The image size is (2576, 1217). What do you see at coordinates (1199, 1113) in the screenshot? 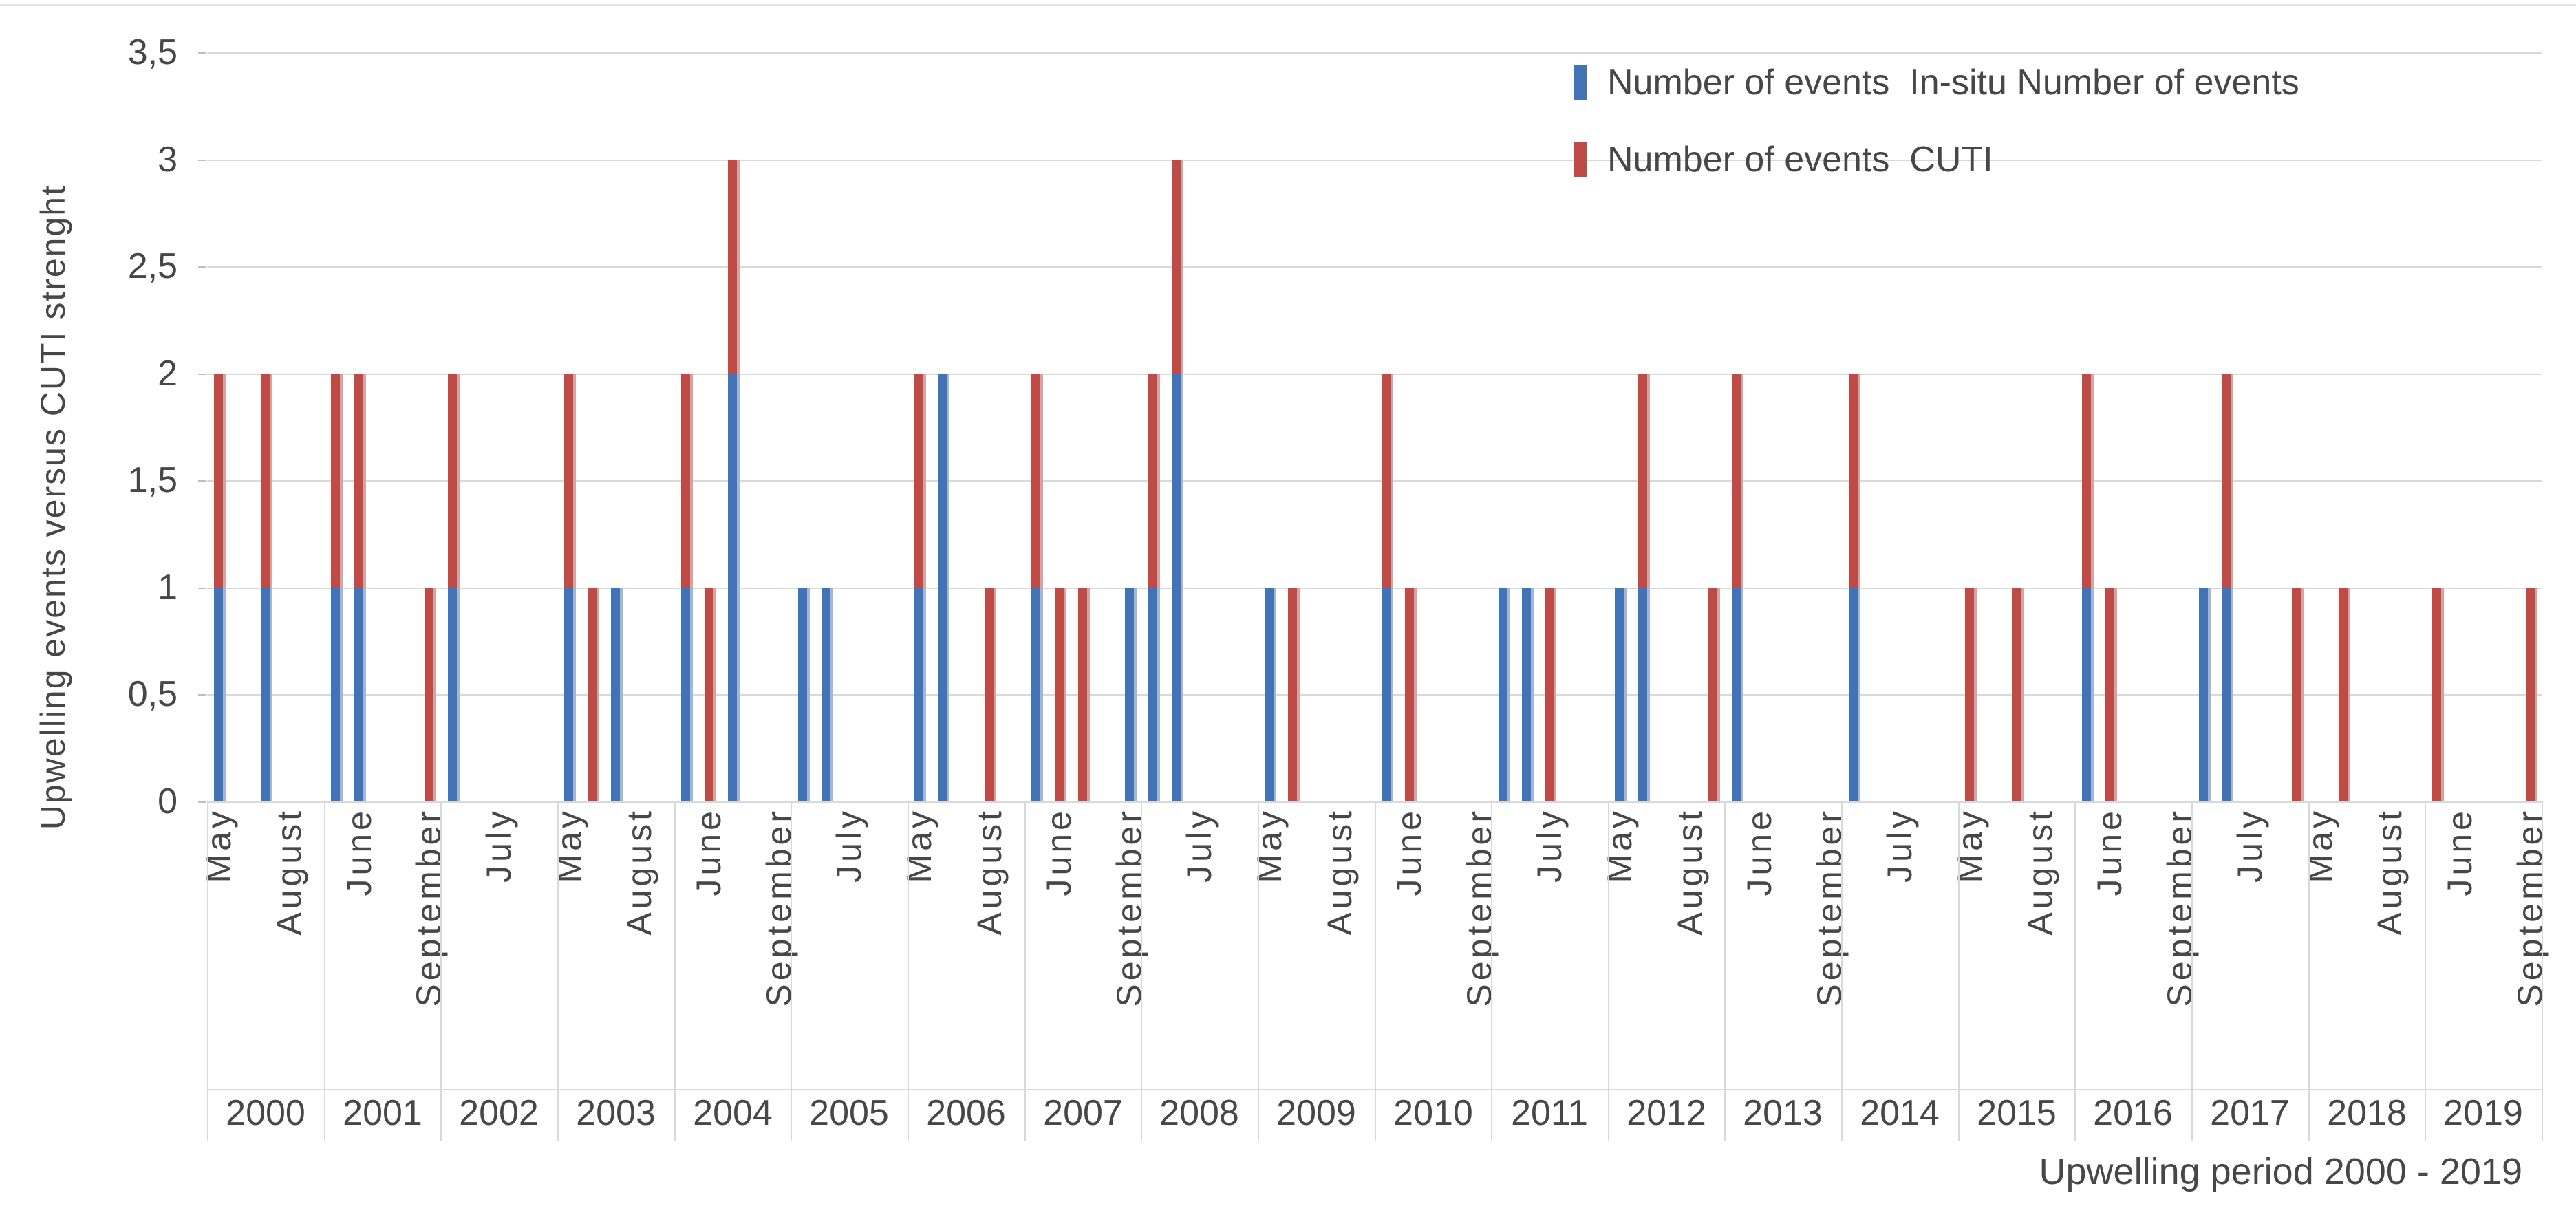
I see `year-label: 2008` at bounding box center [1199, 1113].